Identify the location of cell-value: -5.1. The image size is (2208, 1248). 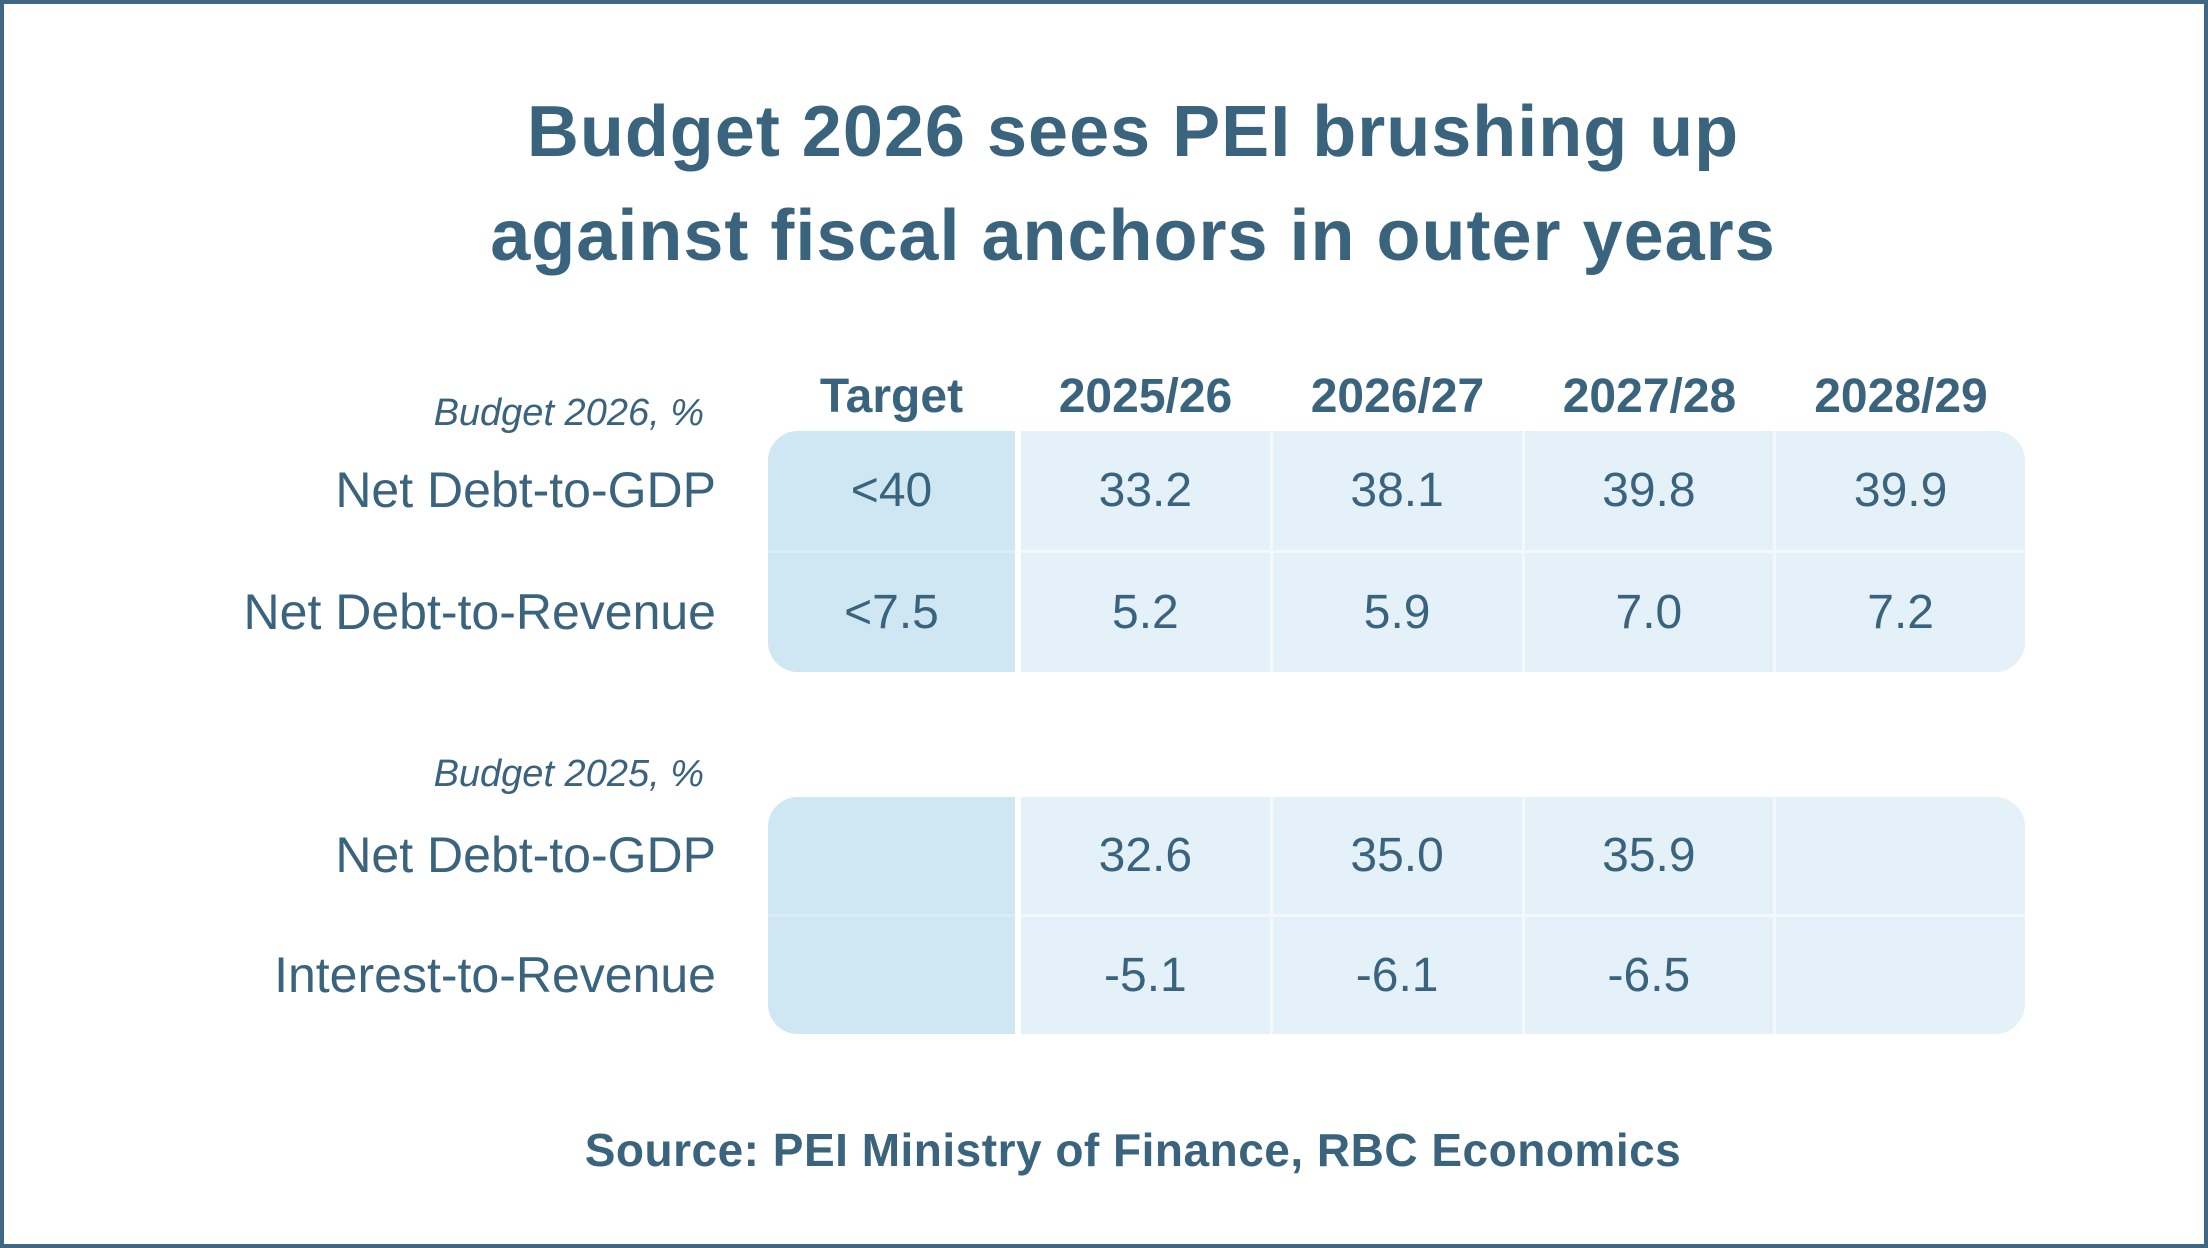
(1145, 975).